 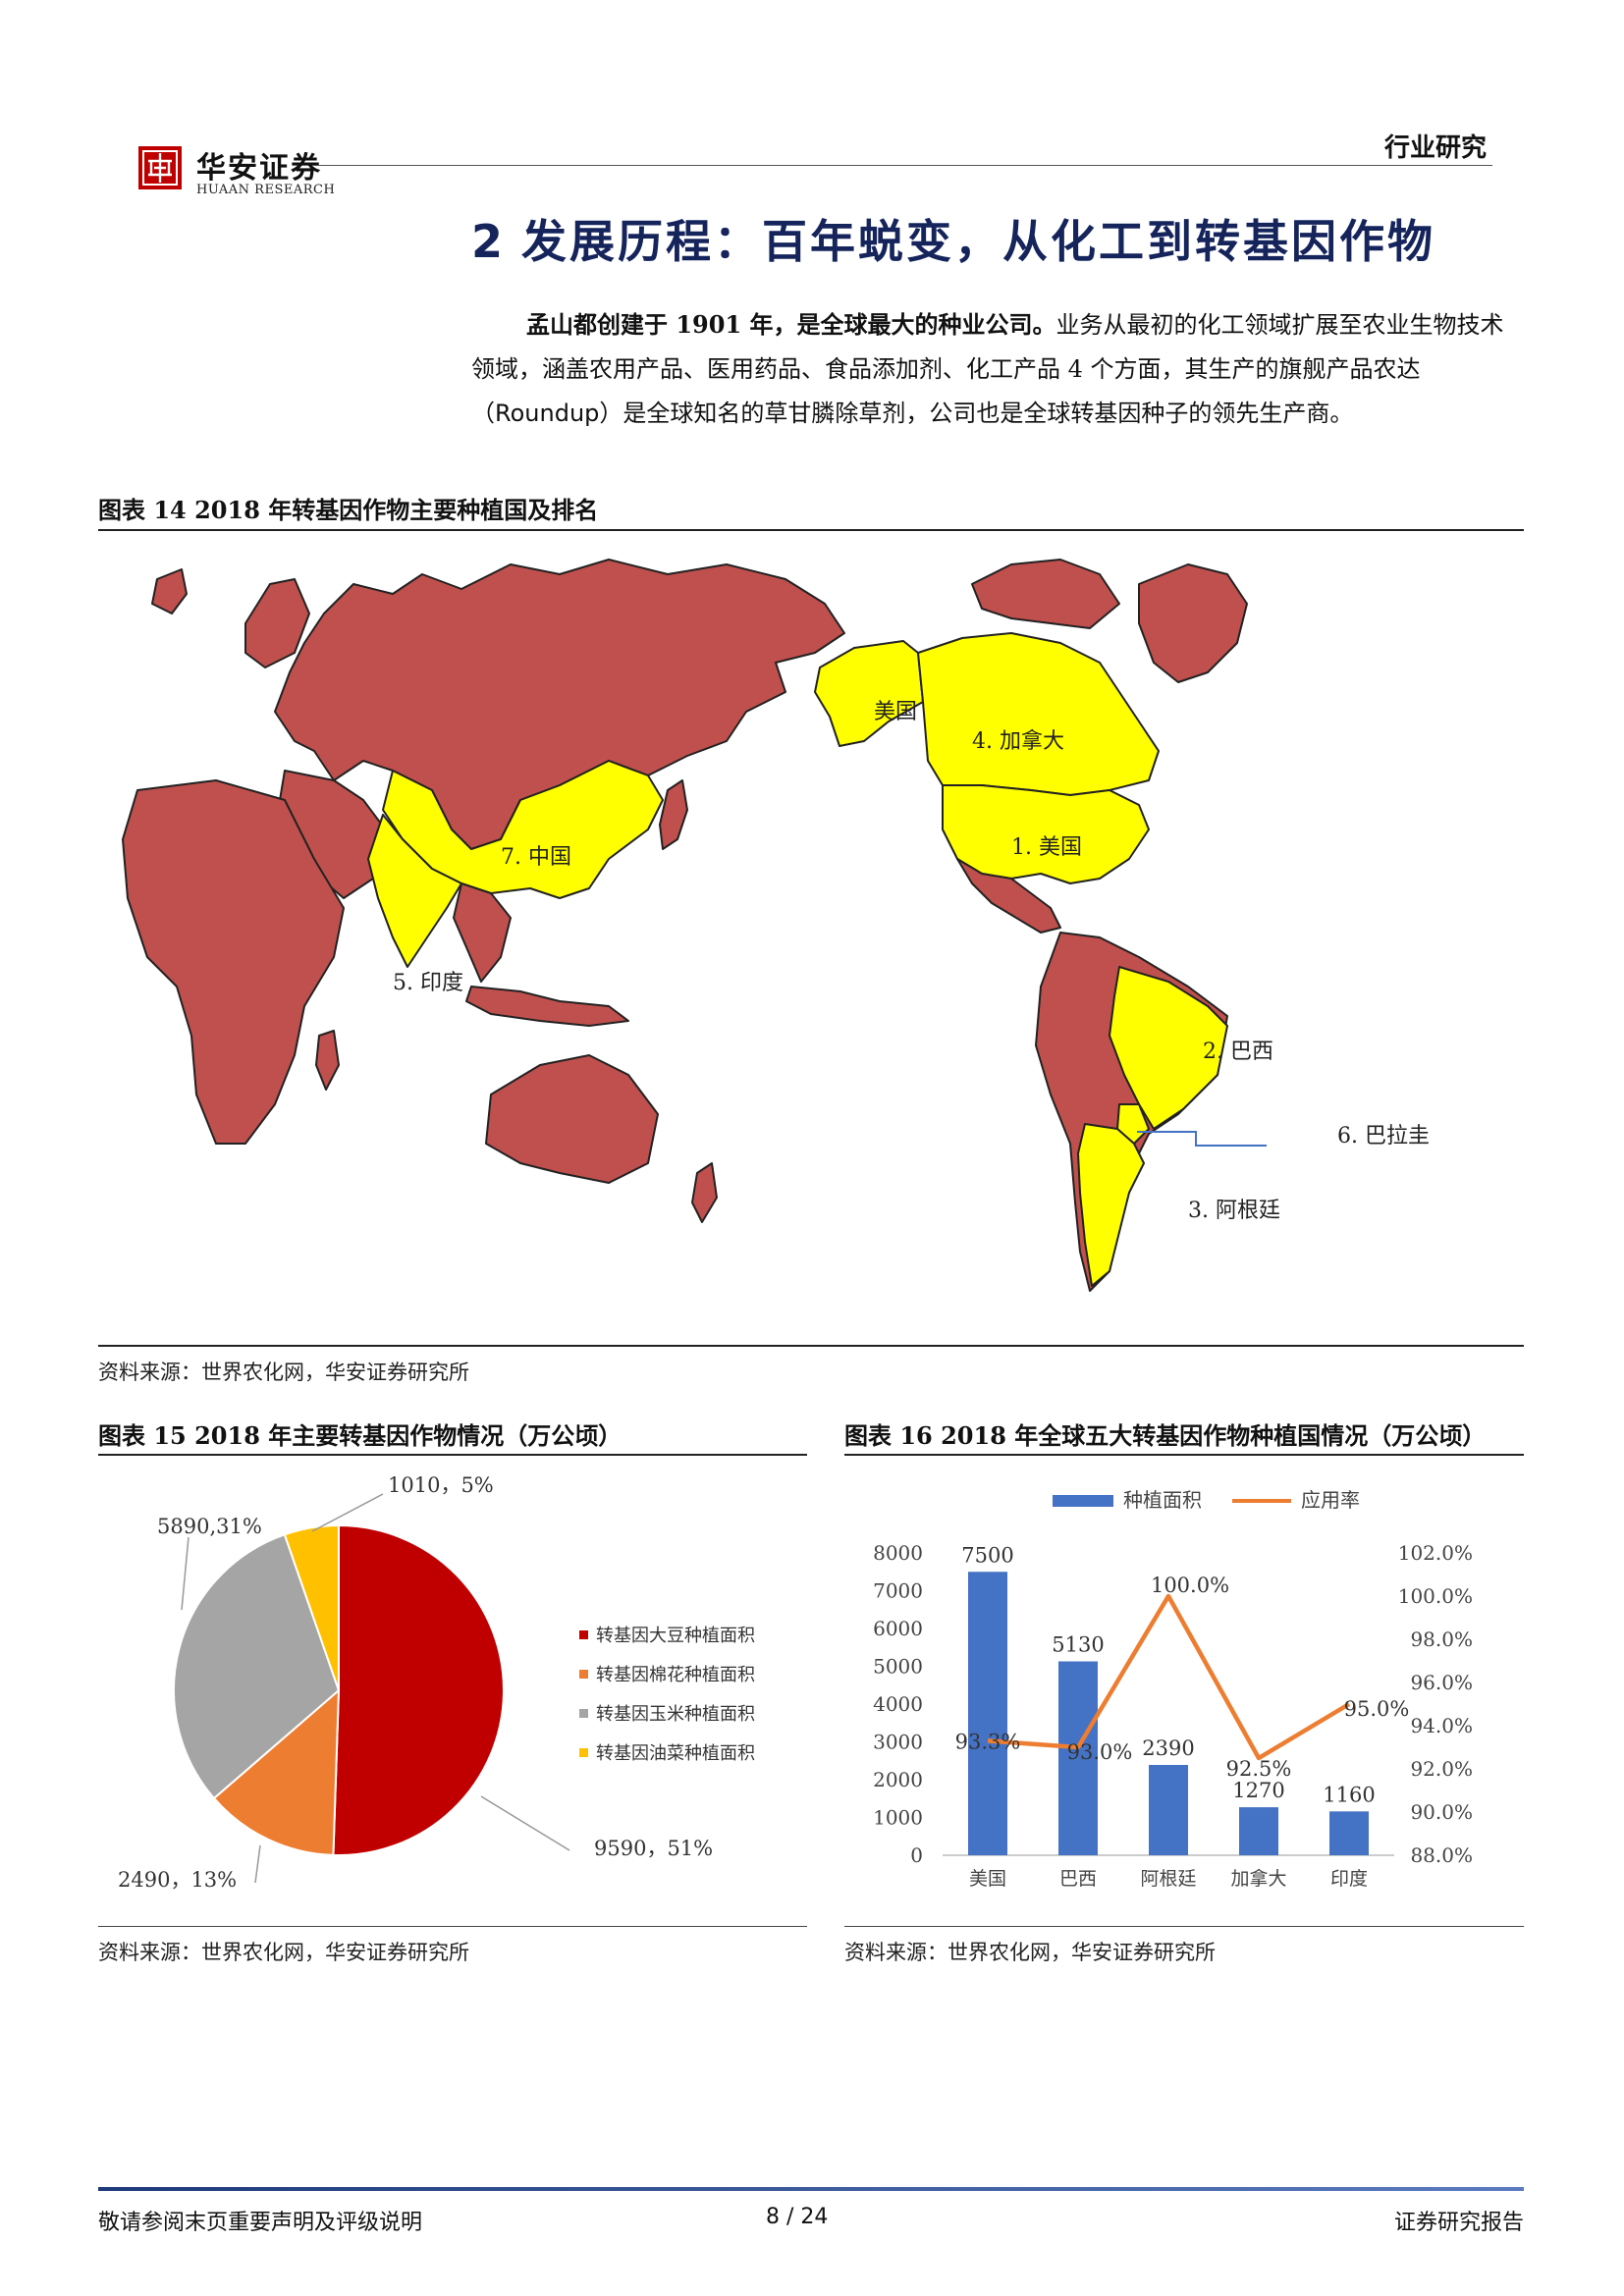 I want to click on line-label-1: 93.0%, so click(x=1100, y=1752).